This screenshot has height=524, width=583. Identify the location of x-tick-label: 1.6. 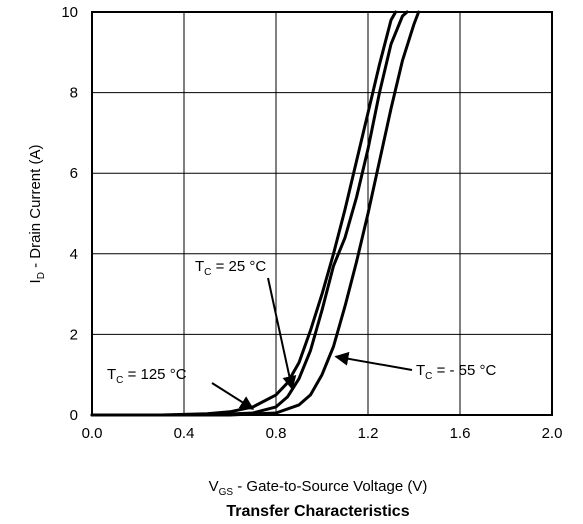
(460, 433).